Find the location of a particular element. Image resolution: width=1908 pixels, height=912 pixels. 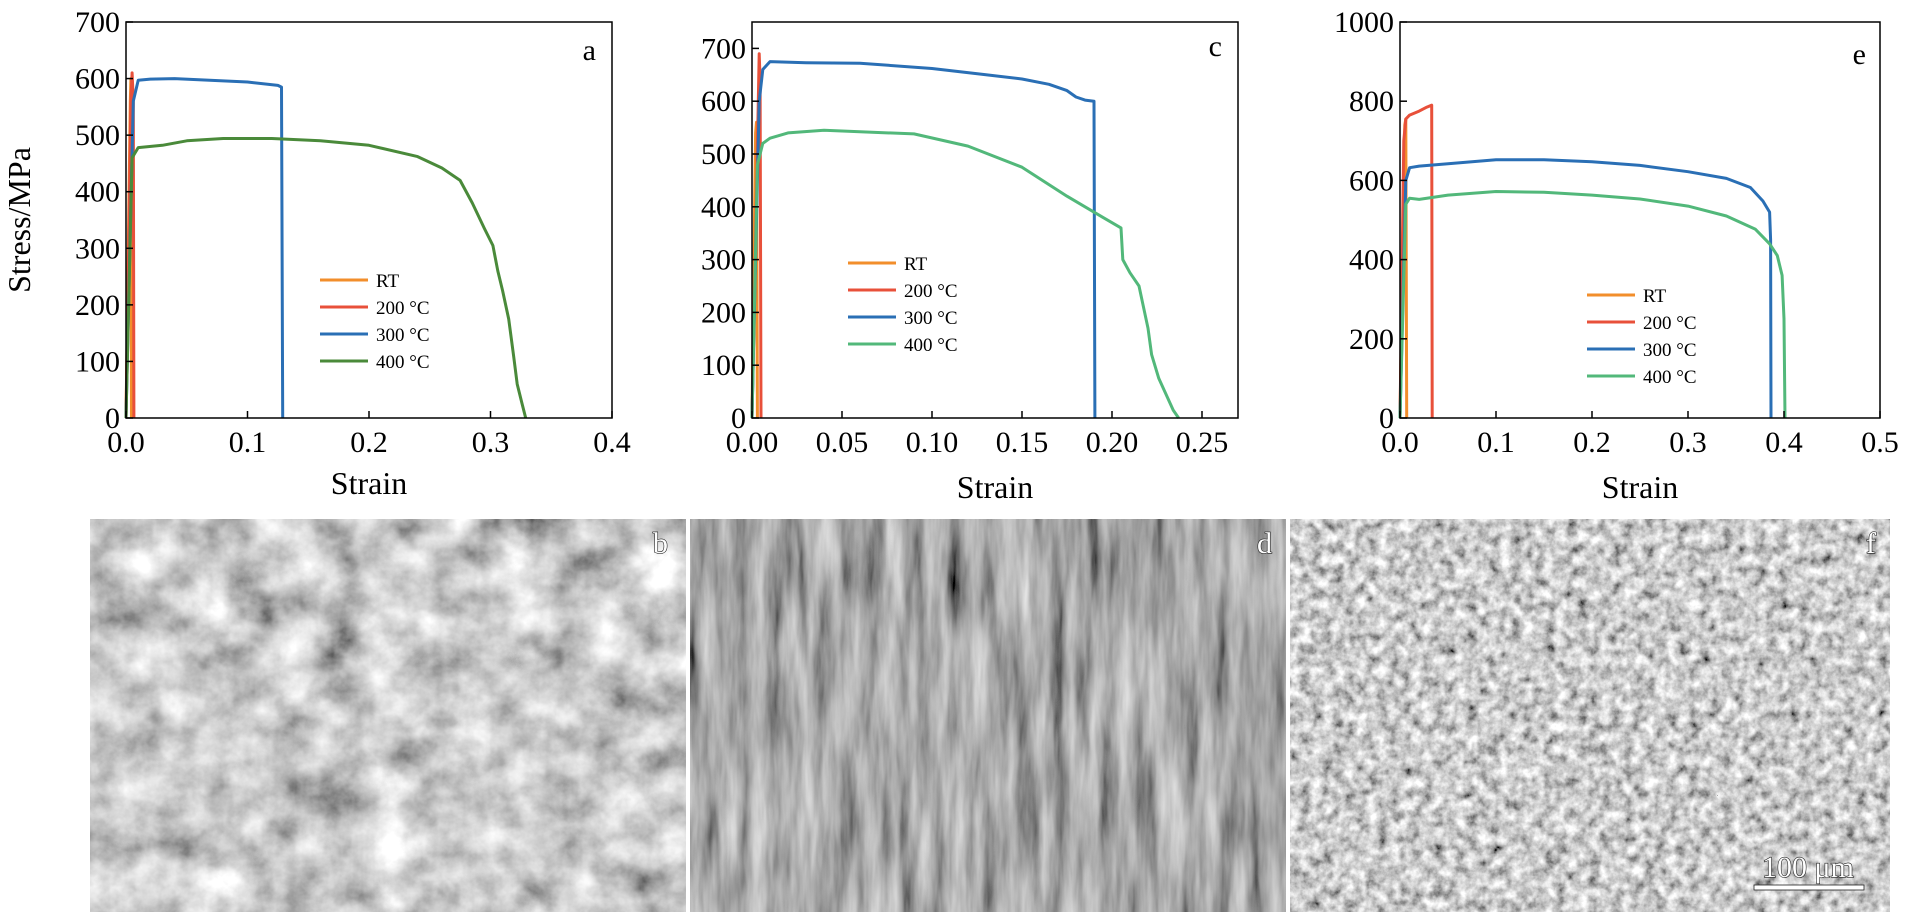

micrograph-b: b is located at coordinates (388, 715).